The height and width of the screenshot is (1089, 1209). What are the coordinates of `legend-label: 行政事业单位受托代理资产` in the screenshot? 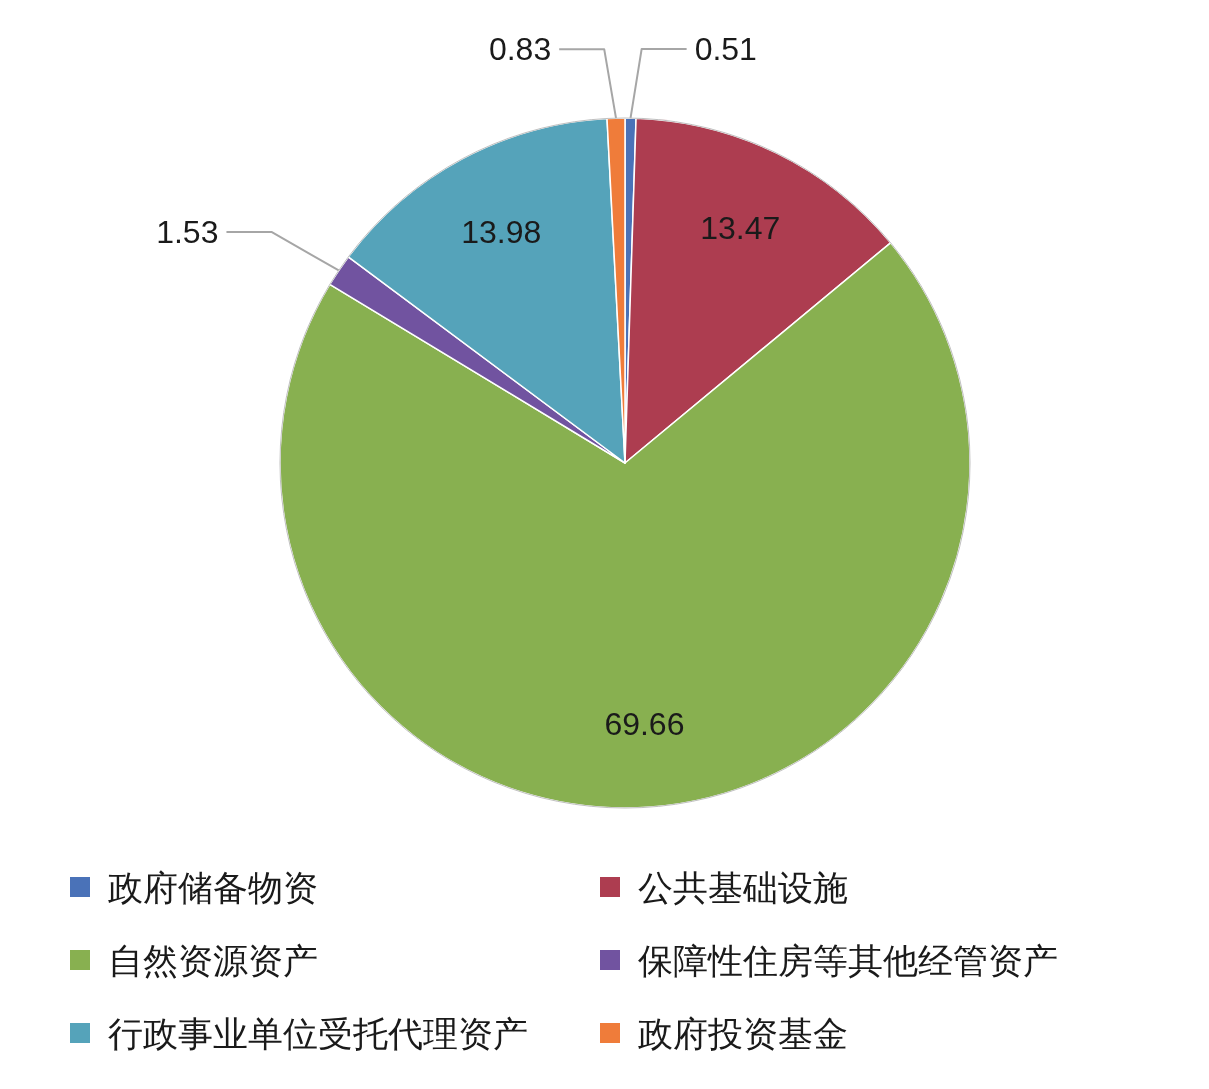 It's located at (318, 1033).